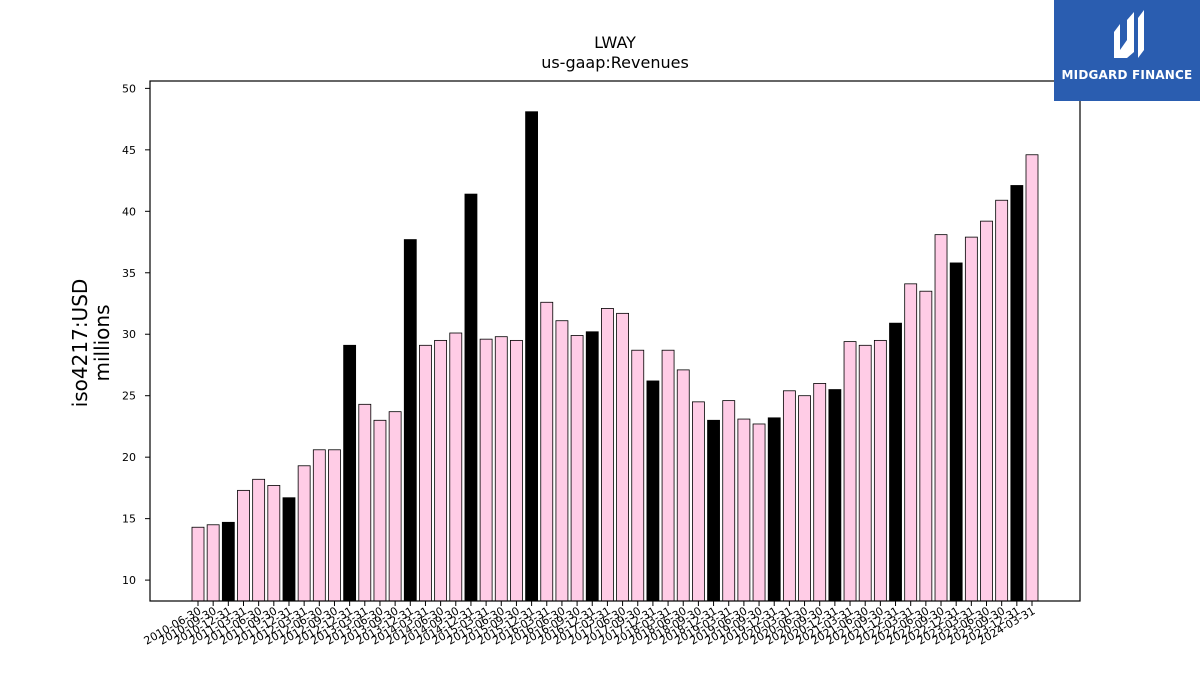  Describe the element at coordinates (129, 88) in the screenshot. I see `y-tick-label: 50` at that location.